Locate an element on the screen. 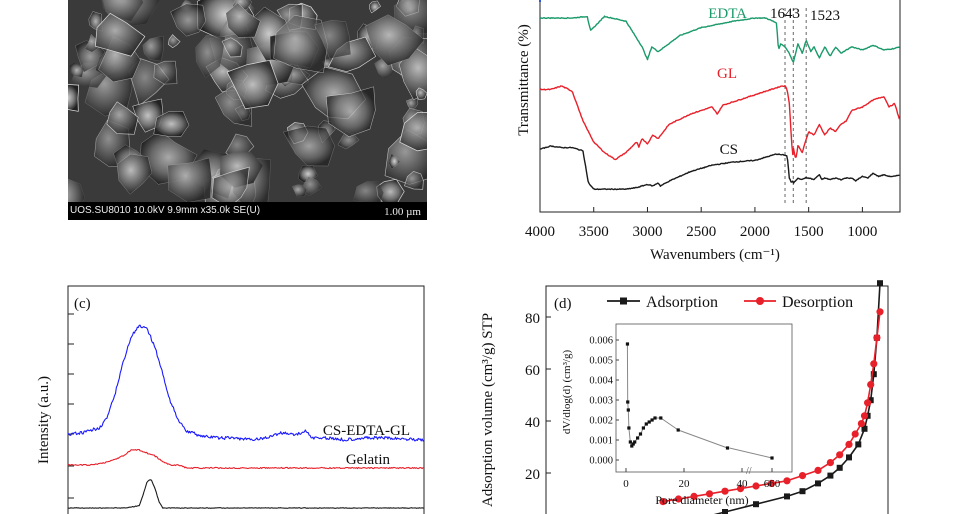  inset-x-axis-label: Pore diameter (nm) is located at coordinates (701, 500).